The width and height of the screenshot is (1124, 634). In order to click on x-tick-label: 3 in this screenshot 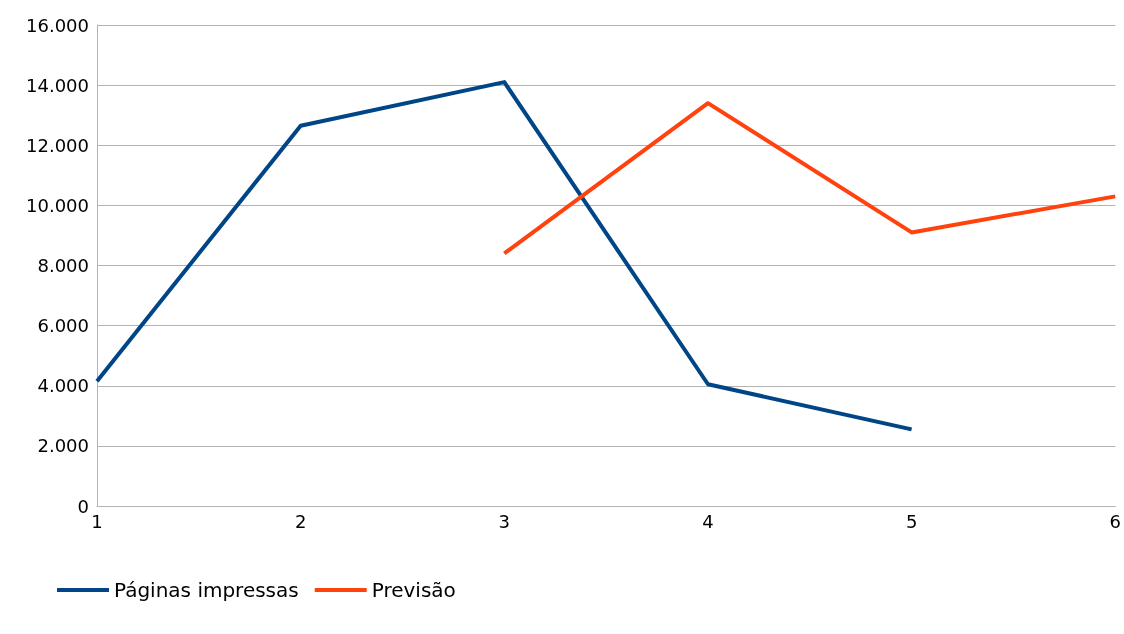, I will do `click(504, 521)`.